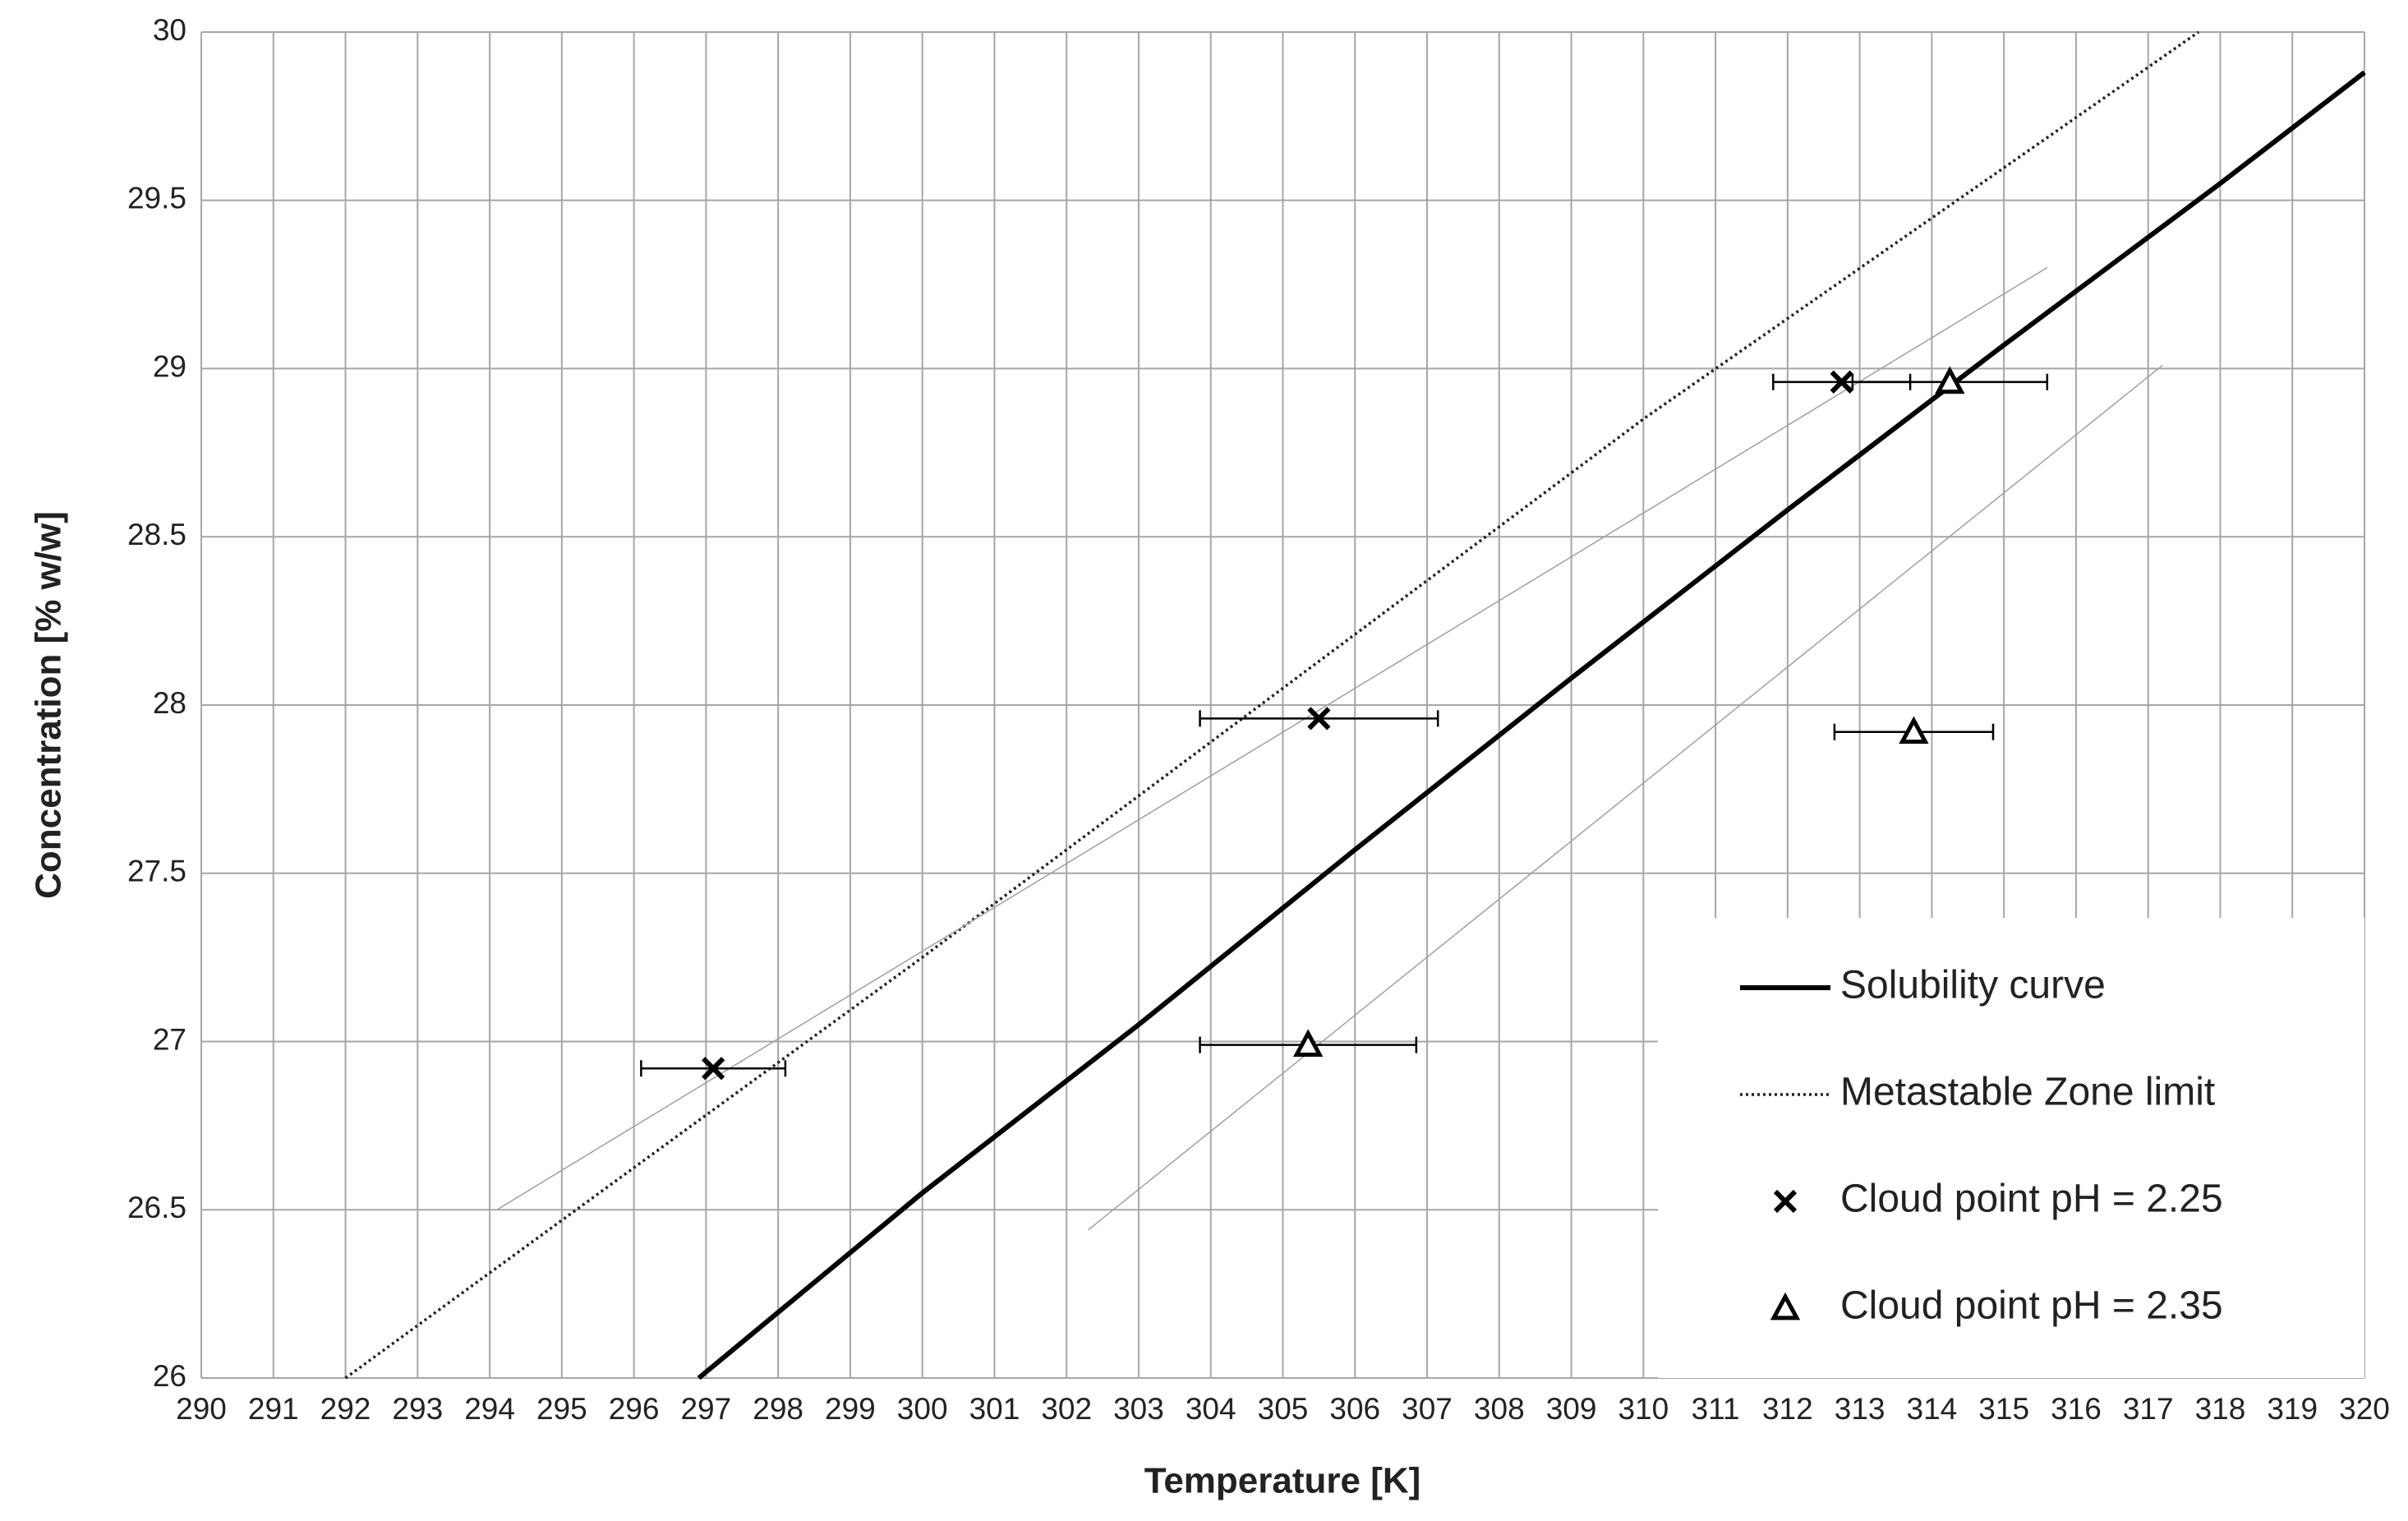 This screenshot has width=2408, height=1521. I want to click on x-tick-label: 308, so click(1499, 1409).